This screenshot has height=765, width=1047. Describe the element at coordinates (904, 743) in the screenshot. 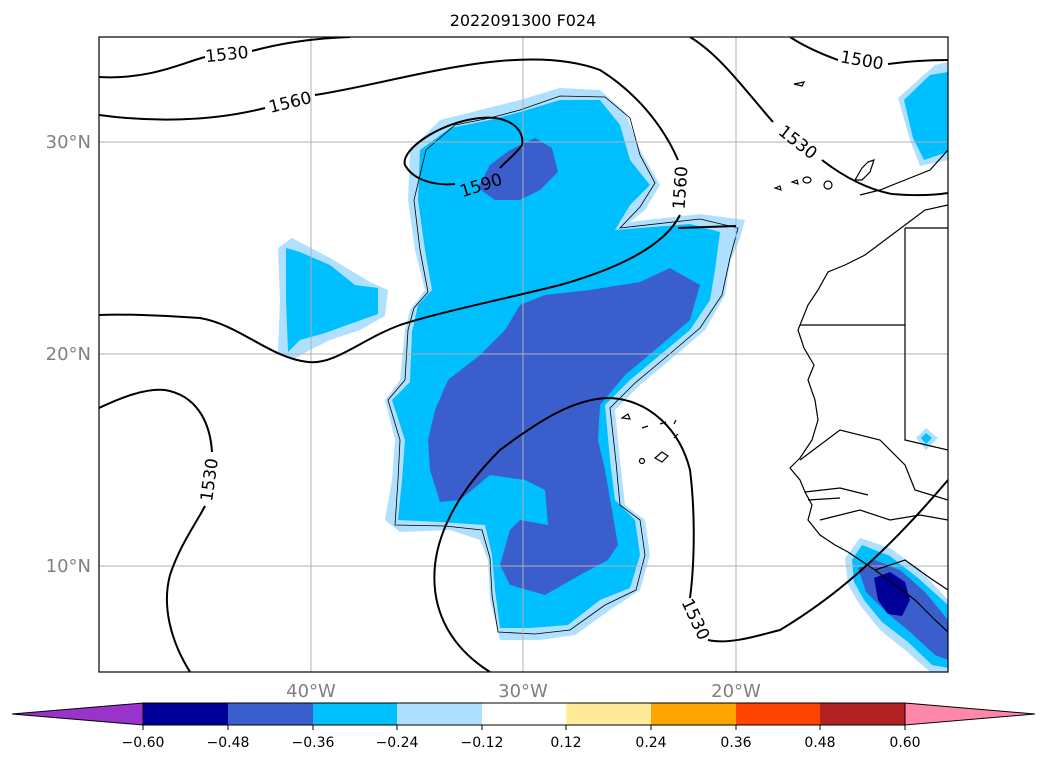

I see `colorbar-tick-label: 0.60` at that location.